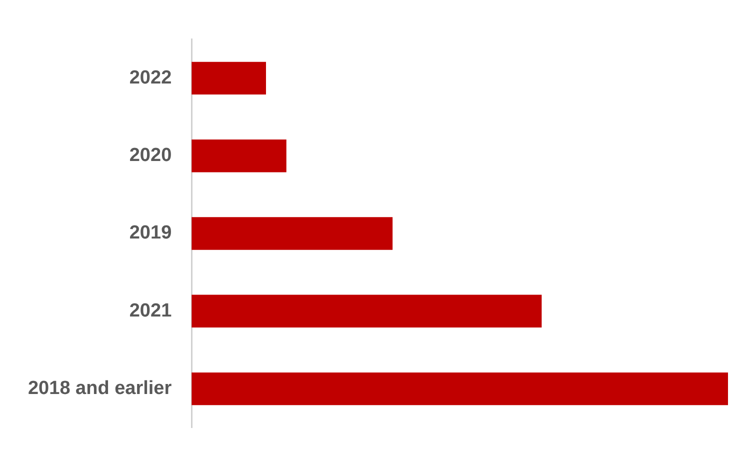  I want to click on y-tick-label: 2020, so click(150, 155).